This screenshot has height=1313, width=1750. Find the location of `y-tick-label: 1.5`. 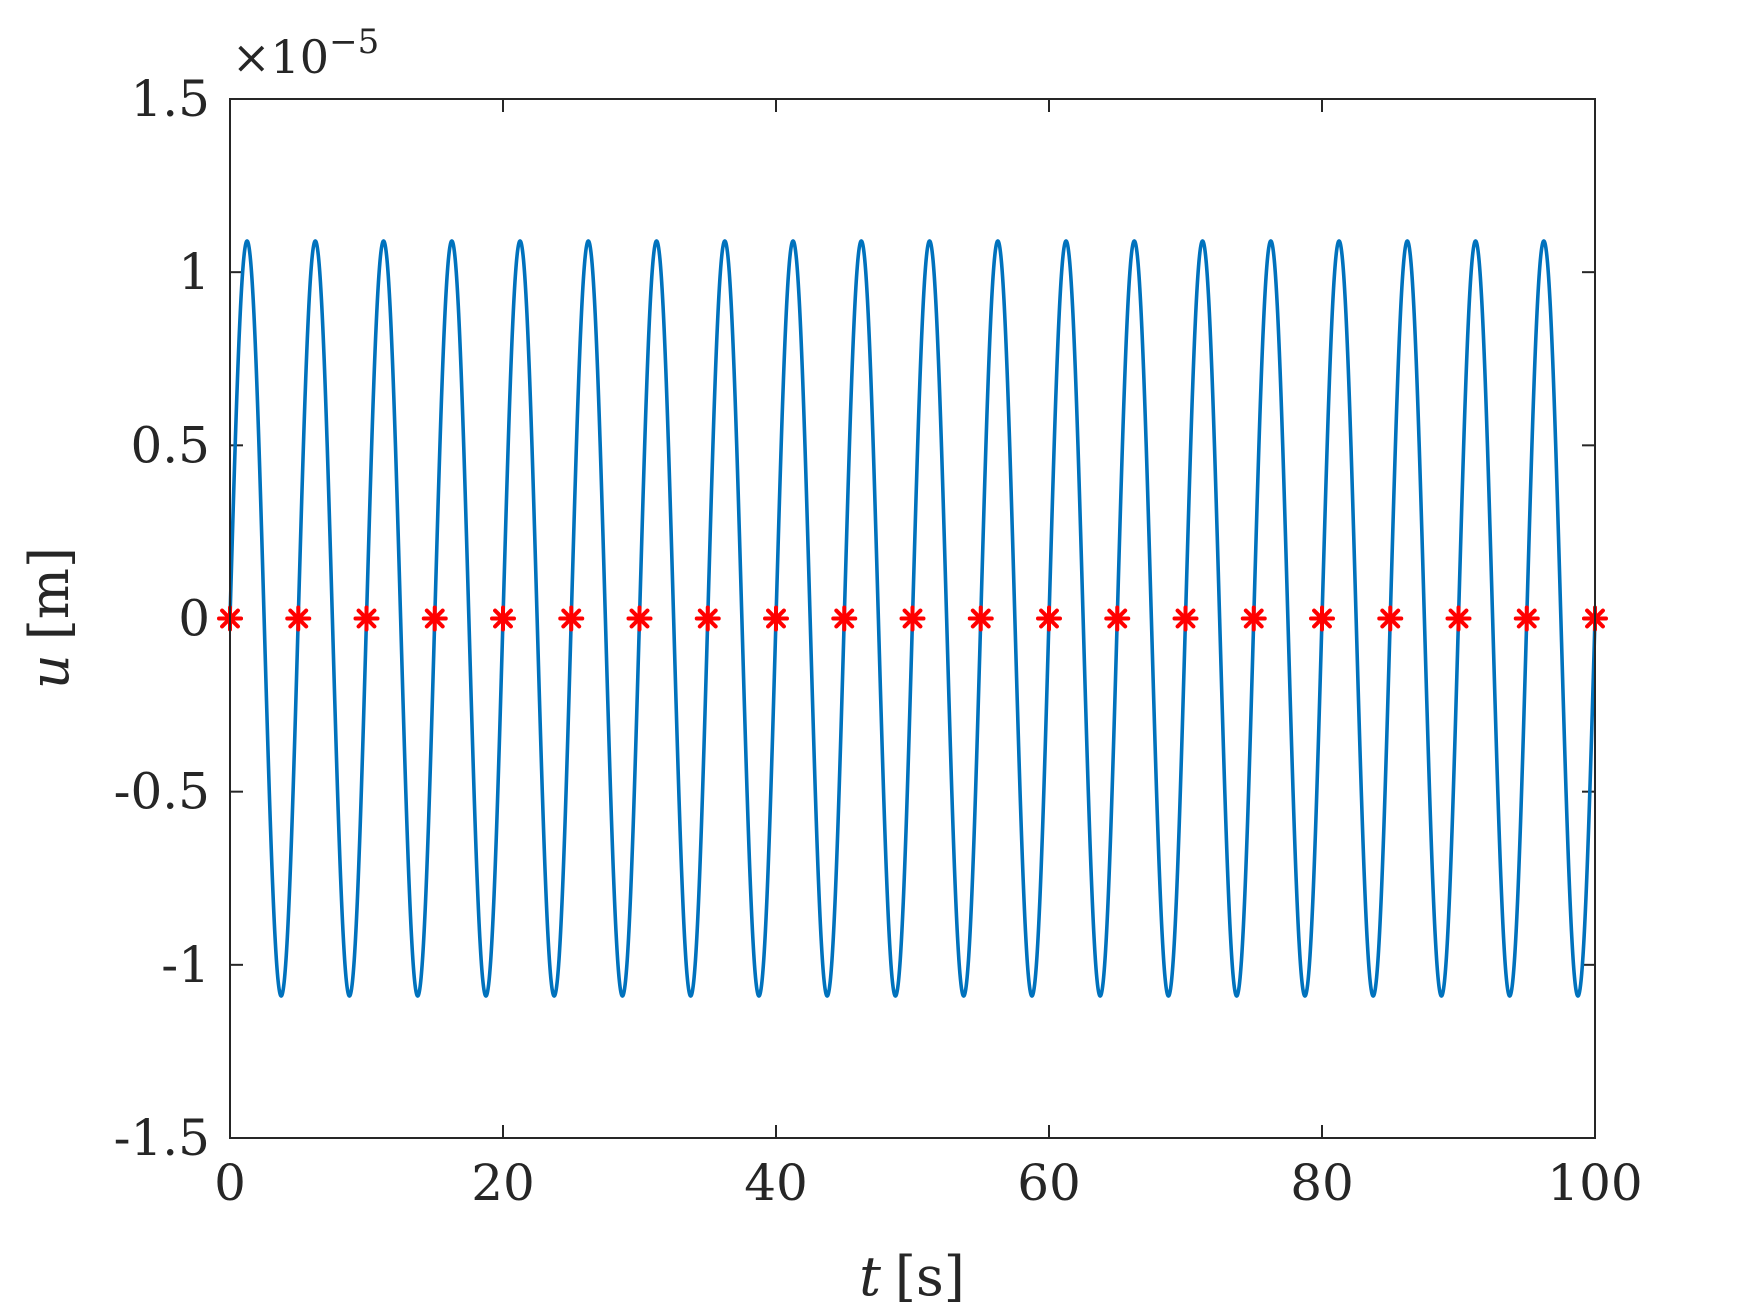

y-tick-label: 1.5 is located at coordinates (170, 99).